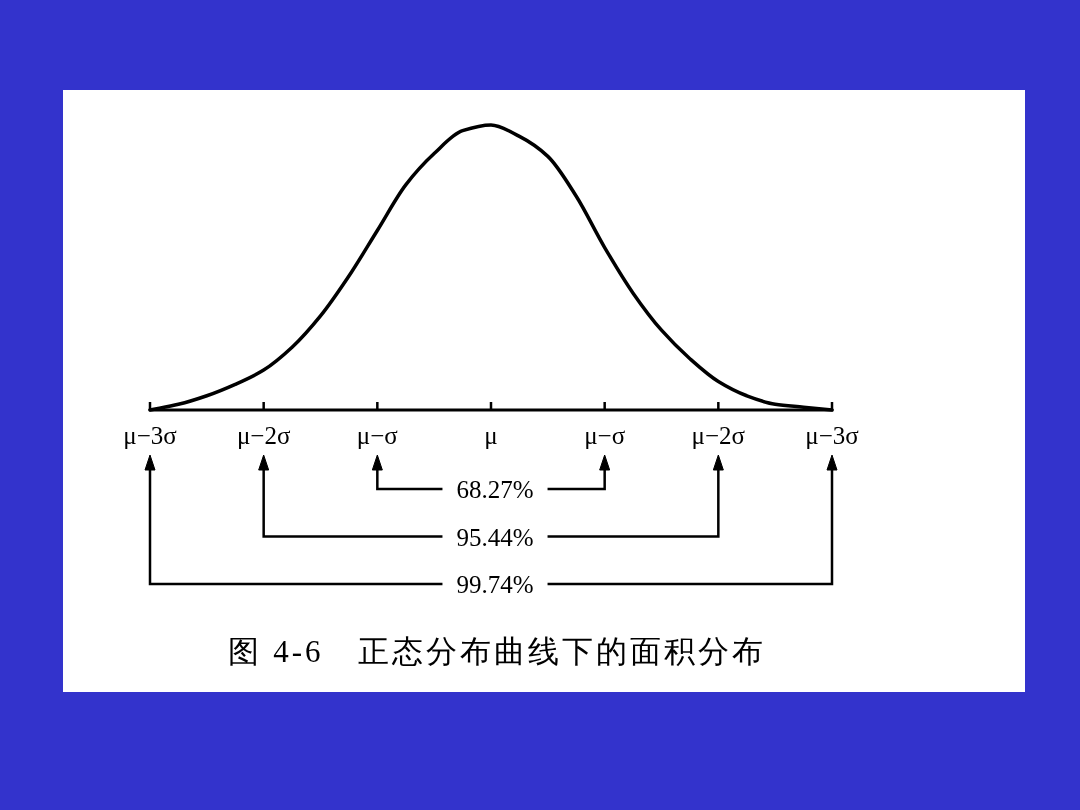 This screenshot has height=810, width=1080. What do you see at coordinates (497, 651) in the screenshot?
I see `text: 图 4-6 正态分布曲线下的面积分布` at bounding box center [497, 651].